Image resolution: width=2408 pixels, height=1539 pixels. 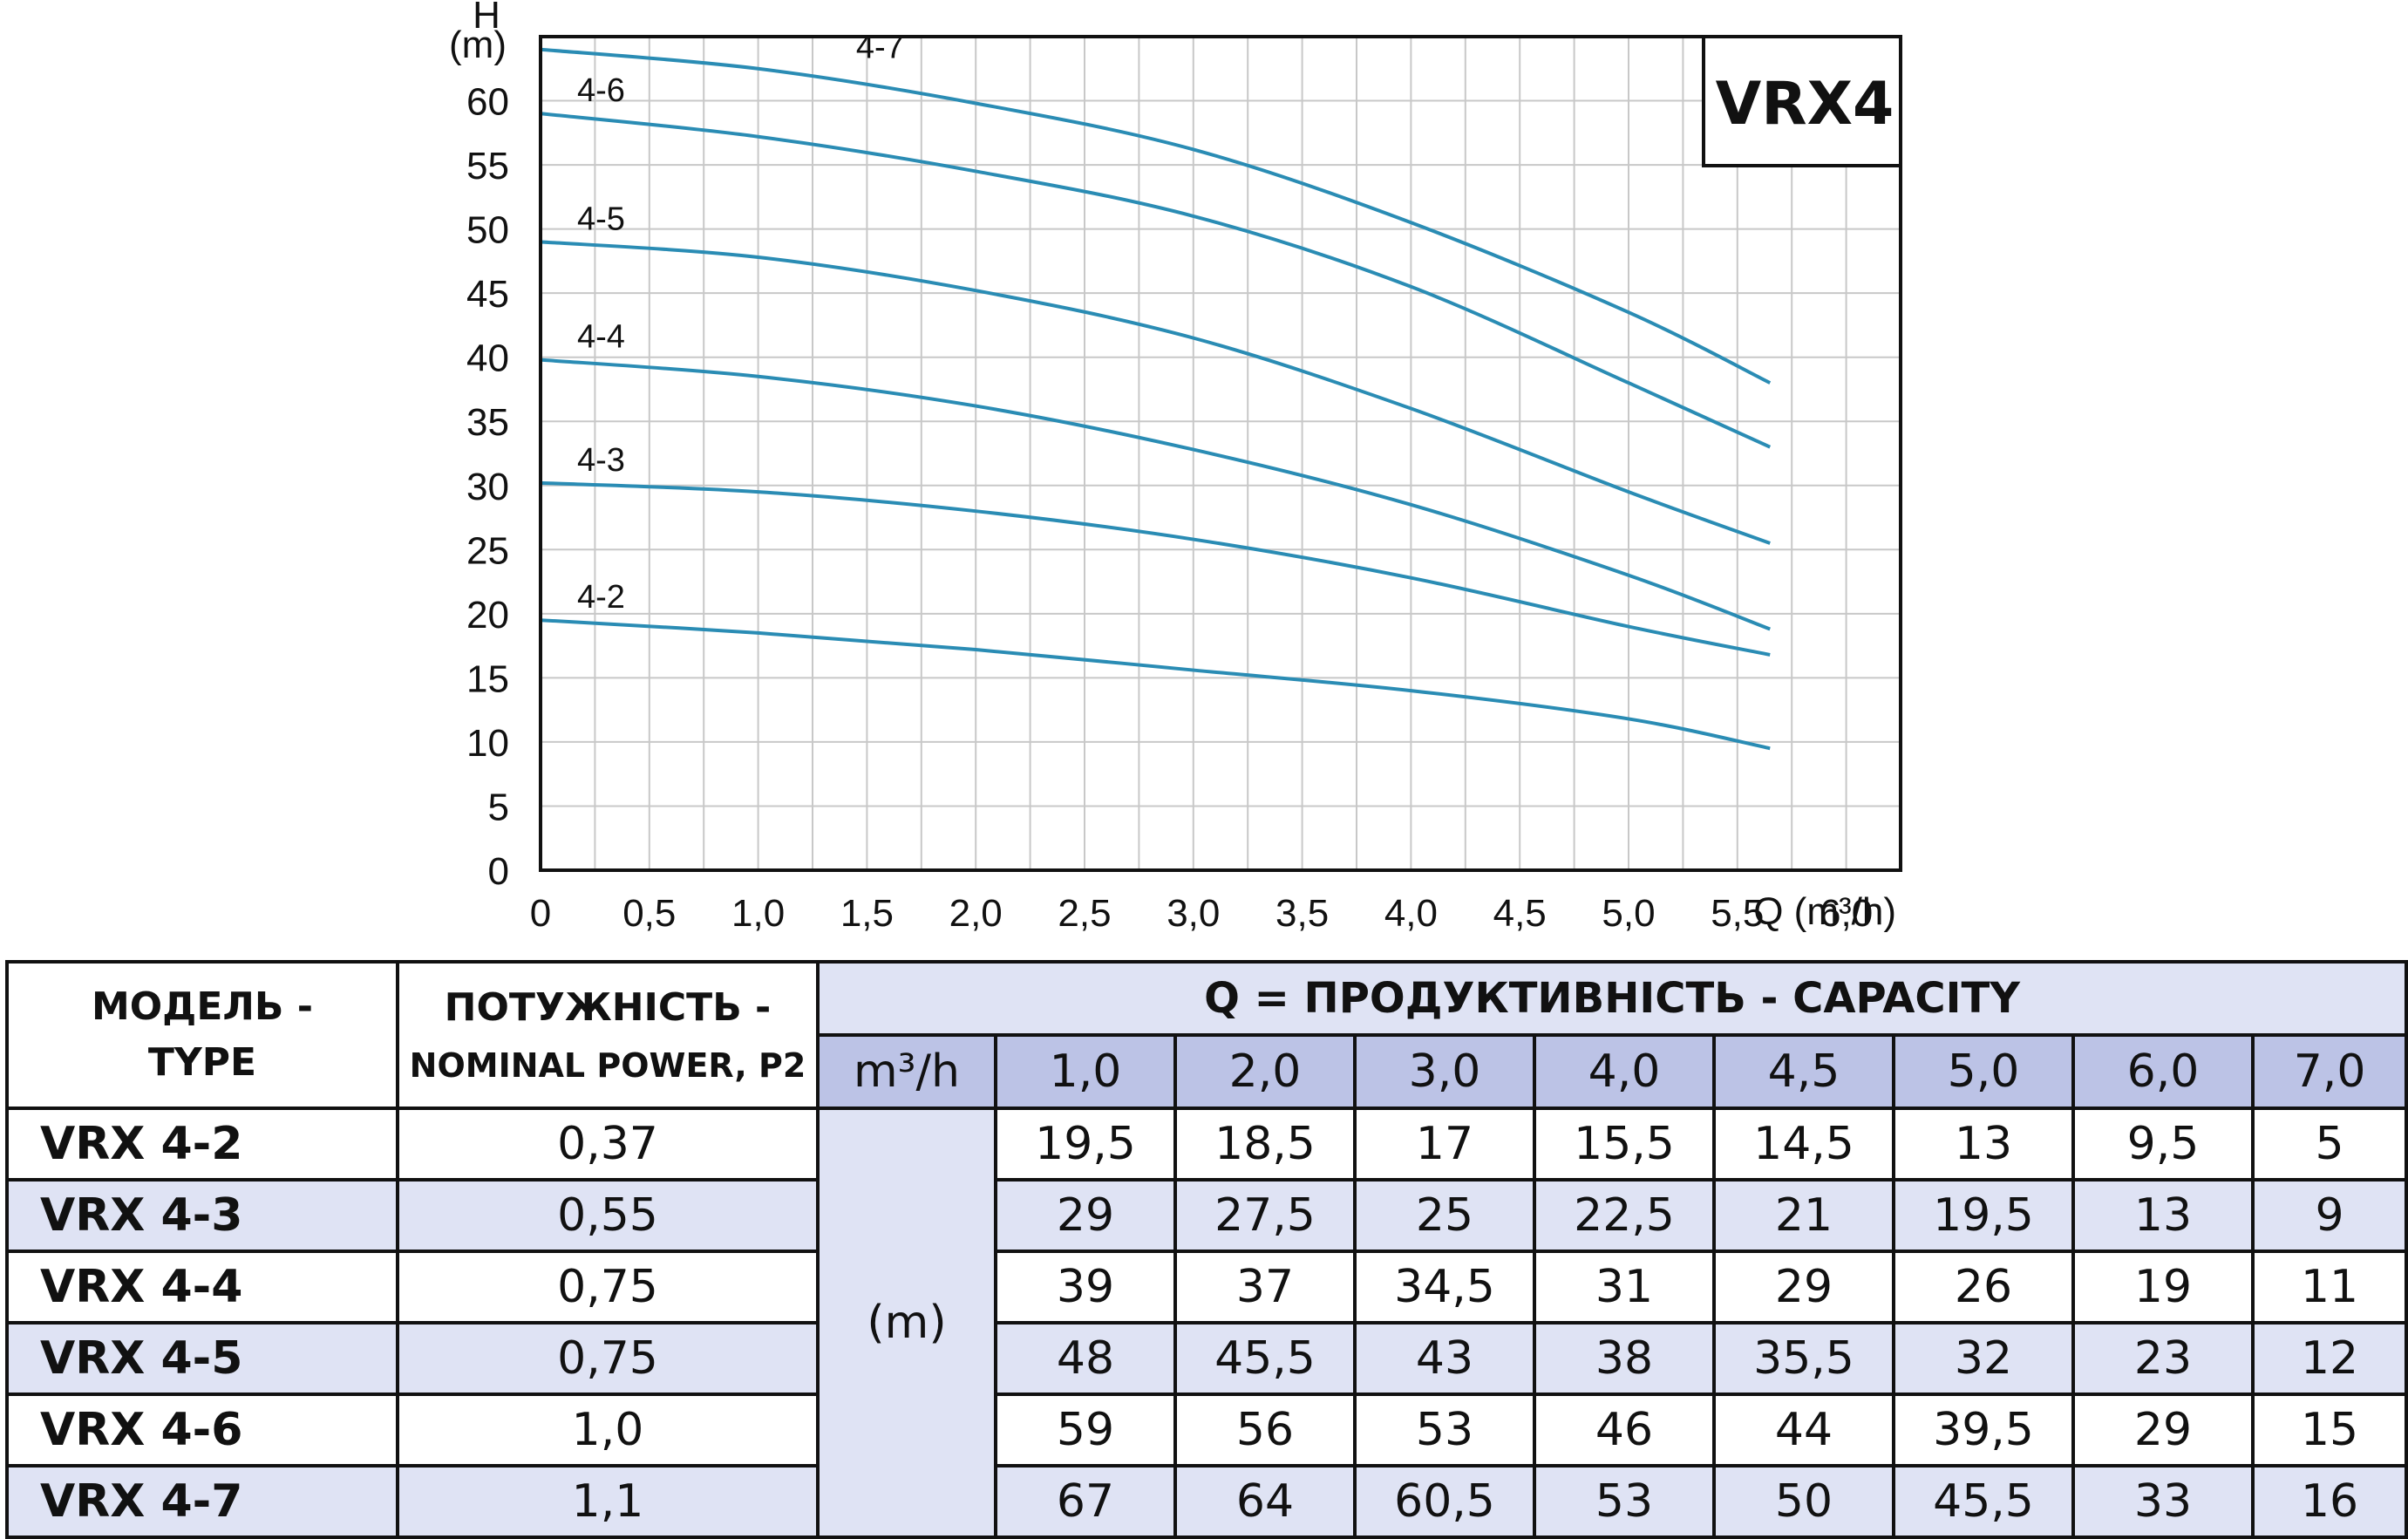 What do you see at coordinates (487, 743) in the screenshot?
I see `y-tick-label: 10` at bounding box center [487, 743].